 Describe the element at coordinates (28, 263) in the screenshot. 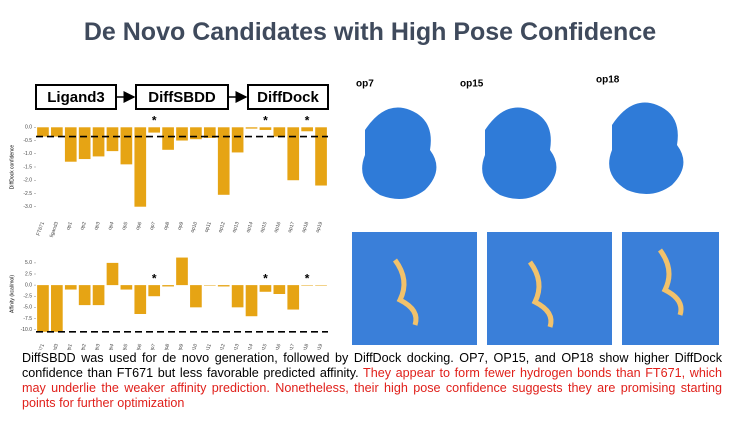

I see `y-tick-label: 5.0` at that location.